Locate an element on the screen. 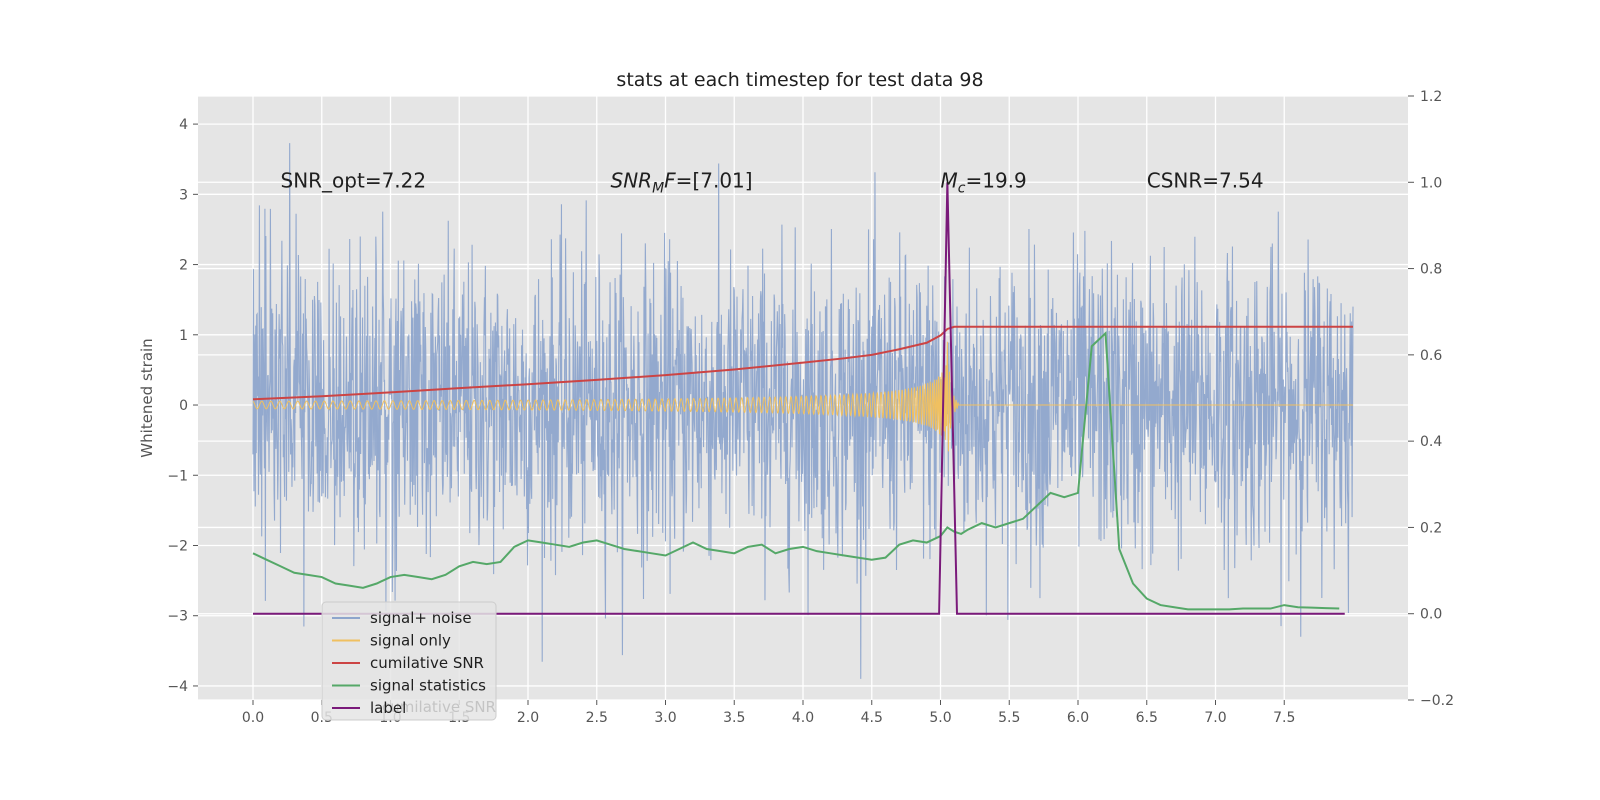 The image size is (1600, 800). annotation-subscript: M is located at coordinates (658, 188).